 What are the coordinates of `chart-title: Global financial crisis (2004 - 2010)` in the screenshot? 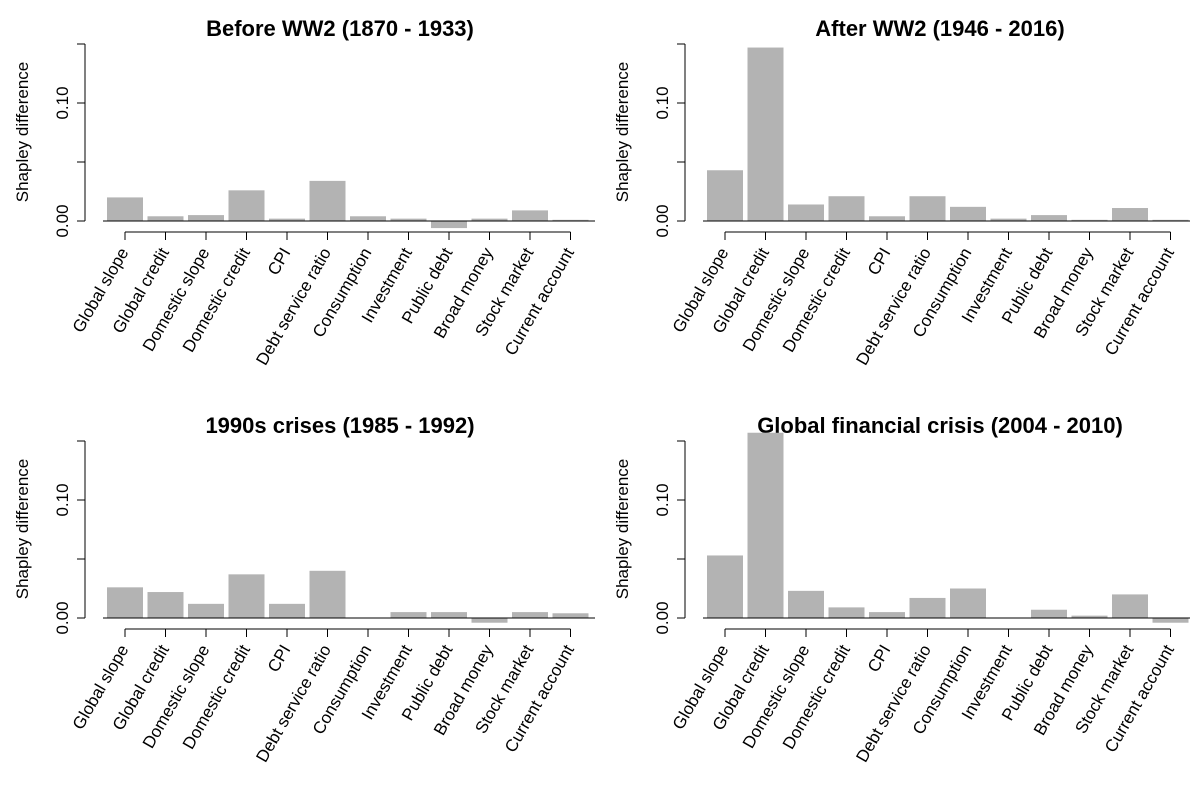 It's located at (940, 425).